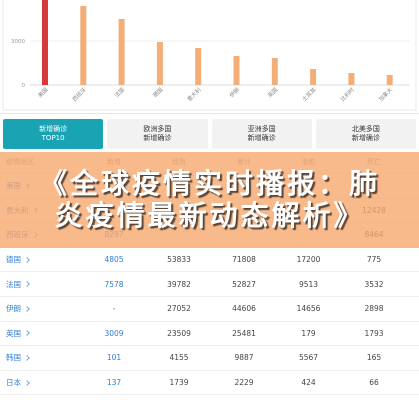 The width and height of the screenshot is (419, 400). What do you see at coordinates (13, 284) in the screenshot?
I see `country-name: 法国` at bounding box center [13, 284].